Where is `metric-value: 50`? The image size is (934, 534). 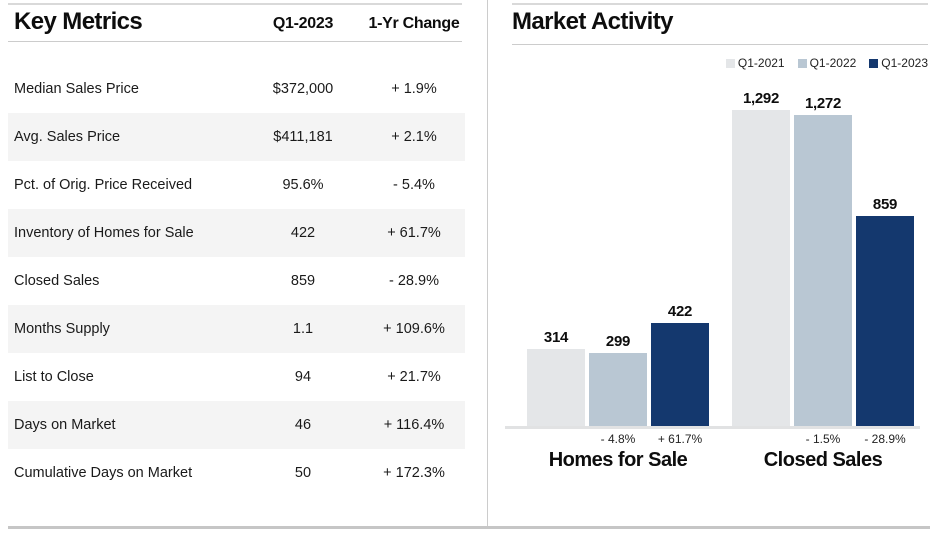
metric-value: 50 is located at coordinates (303, 473).